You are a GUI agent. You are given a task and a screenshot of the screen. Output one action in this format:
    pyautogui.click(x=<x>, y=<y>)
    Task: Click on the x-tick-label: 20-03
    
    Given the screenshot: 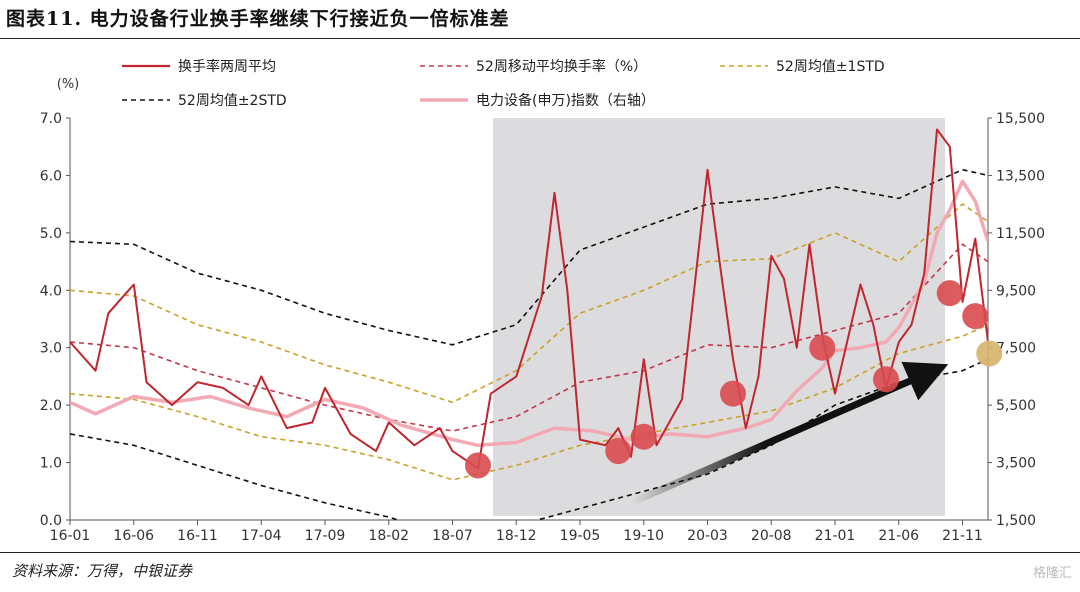 What is the action you would take?
    pyautogui.click(x=707, y=536)
    